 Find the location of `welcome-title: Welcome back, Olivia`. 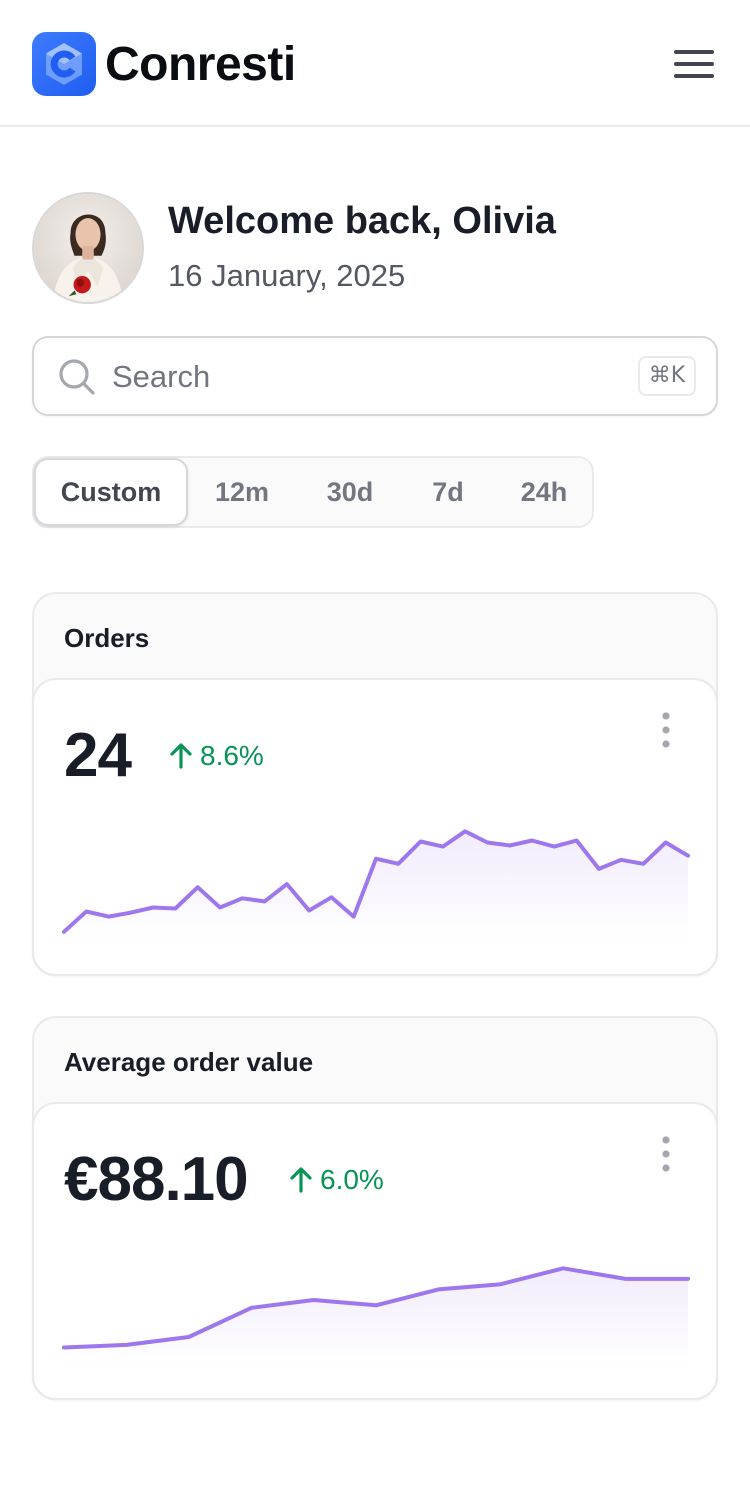

welcome-title: Welcome back, Olivia is located at coordinates (362, 221).